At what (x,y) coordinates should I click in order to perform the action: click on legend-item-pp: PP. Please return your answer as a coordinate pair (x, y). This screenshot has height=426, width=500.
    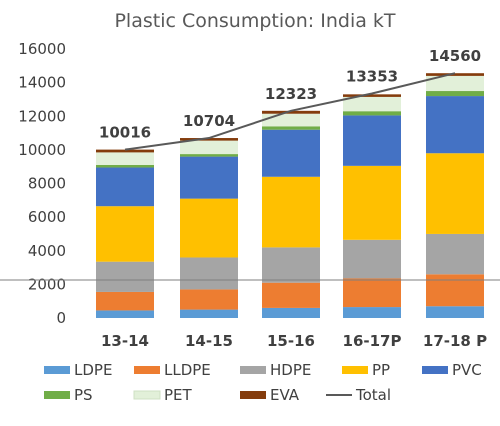
    Looking at the image, I should click on (366, 370).